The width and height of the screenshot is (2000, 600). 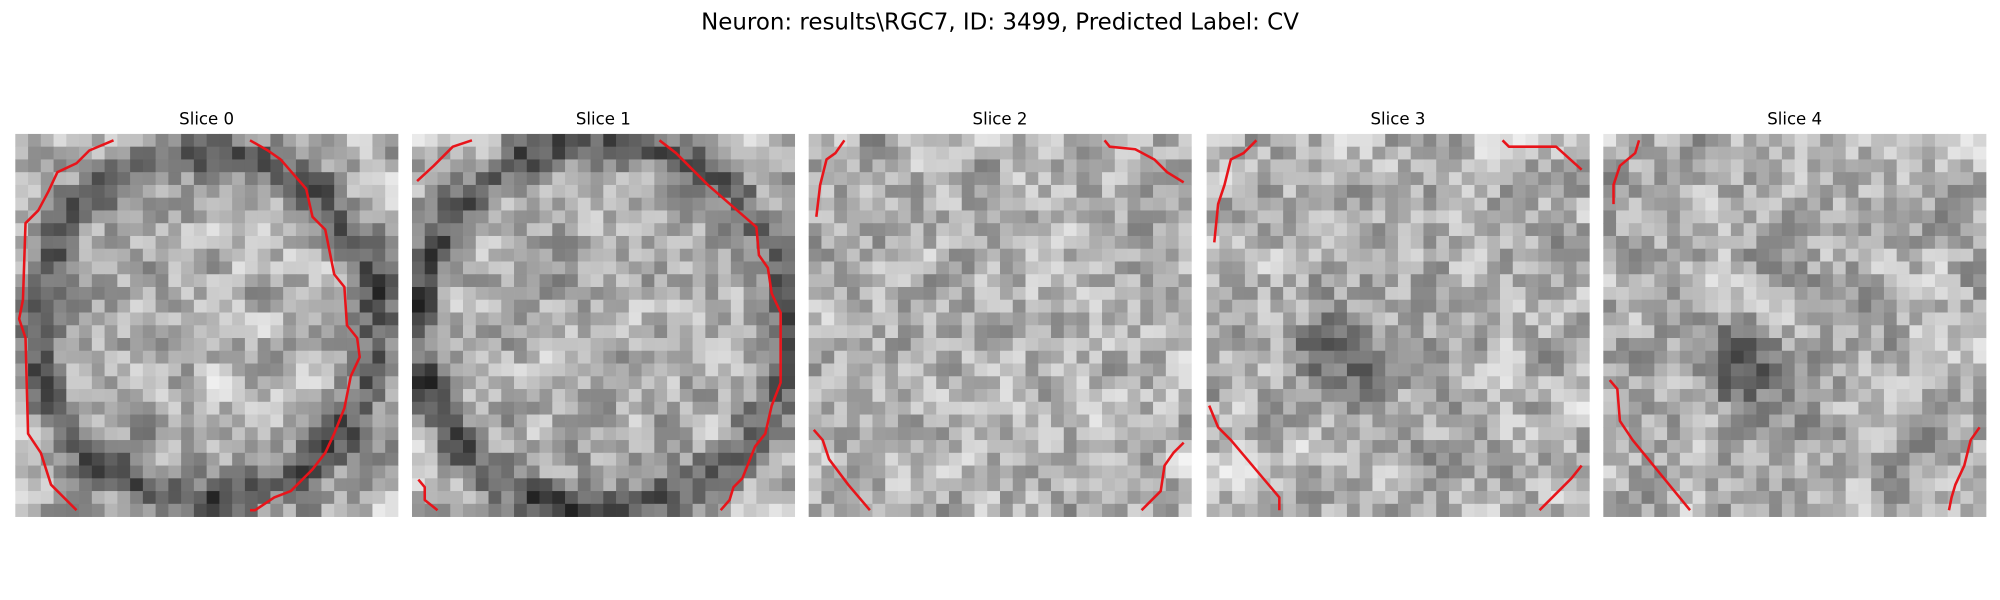 What do you see at coordinates (206, 118) in the screenshot?
I see `panel-title: Slice 0` at bounding box center [206, 118].